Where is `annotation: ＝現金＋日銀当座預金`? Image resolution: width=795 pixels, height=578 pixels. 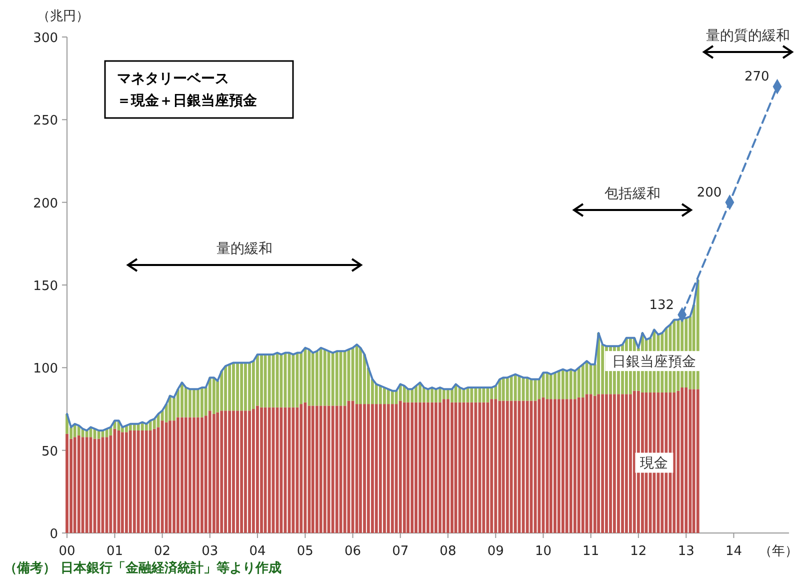
annotation: ＝現金＋日銀当座預金 is located at coordinates (187, 100).